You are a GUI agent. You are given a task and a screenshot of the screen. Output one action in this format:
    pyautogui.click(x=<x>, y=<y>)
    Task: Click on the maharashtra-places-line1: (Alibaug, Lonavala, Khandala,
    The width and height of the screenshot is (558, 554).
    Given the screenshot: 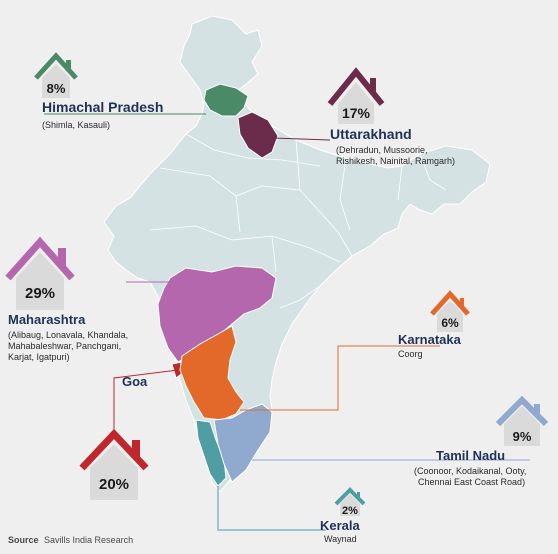 What is the action you would take?
    pyautogui.click(x=68, y=335)
    